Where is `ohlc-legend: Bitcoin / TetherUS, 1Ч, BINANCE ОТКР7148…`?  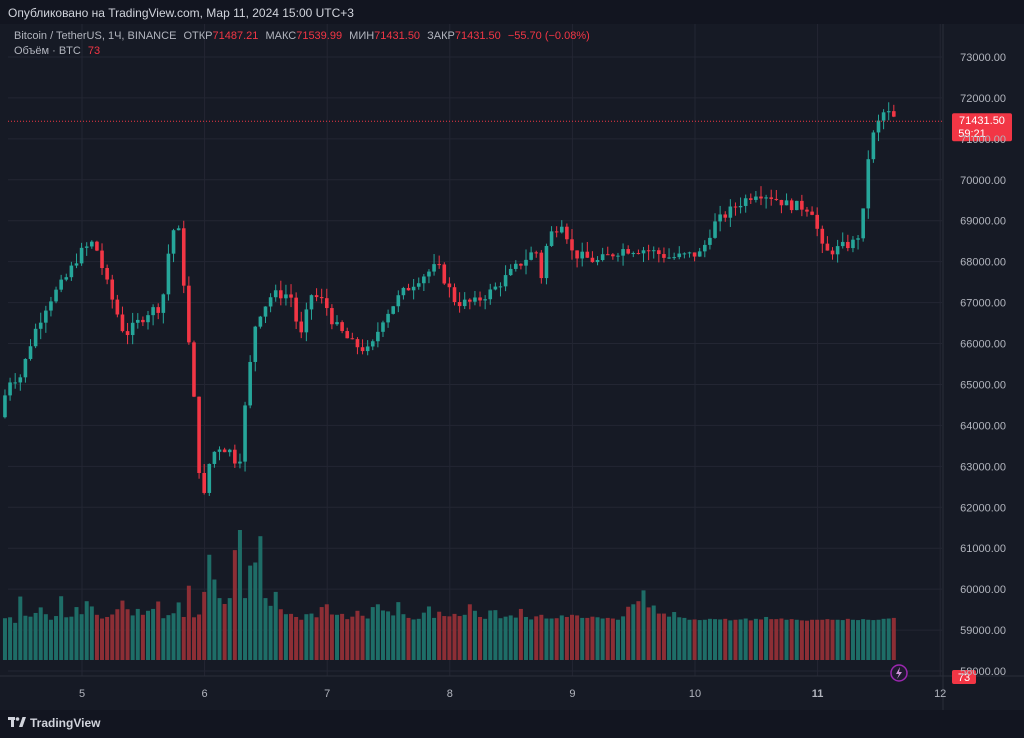 ohlc-legend: Bitcoin / TetherUS, 1Ч, BINANCE ОТКР7148… is located at coordinates (302, 36).